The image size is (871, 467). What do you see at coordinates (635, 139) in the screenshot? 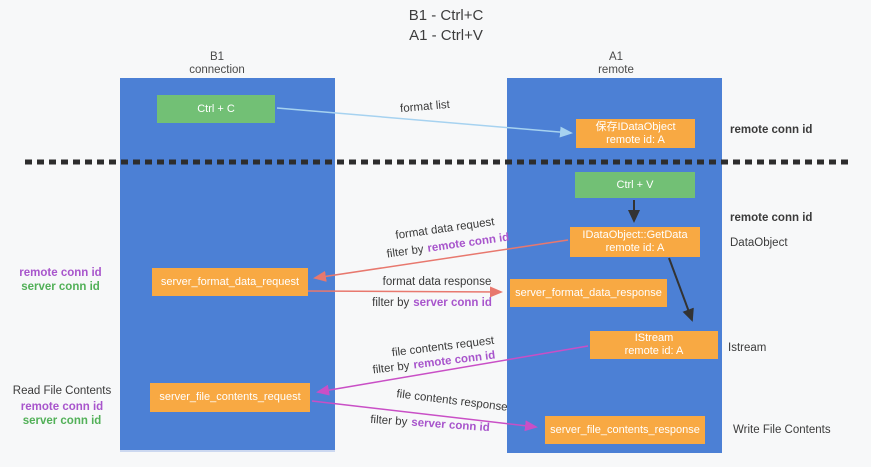
I see `node-save-idataobject-remote-id: remote id: A` at bounding box center [635, 139].